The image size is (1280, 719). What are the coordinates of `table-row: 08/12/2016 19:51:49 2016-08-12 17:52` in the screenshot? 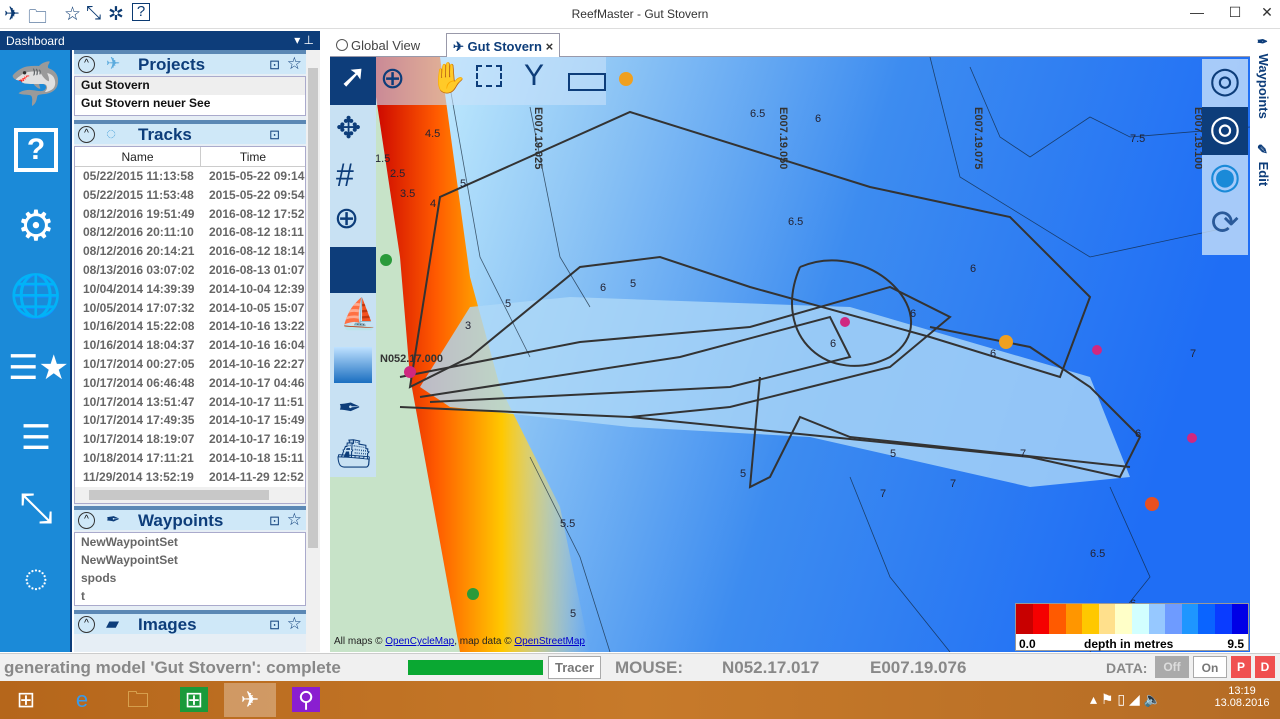 It's located at (190, 214).